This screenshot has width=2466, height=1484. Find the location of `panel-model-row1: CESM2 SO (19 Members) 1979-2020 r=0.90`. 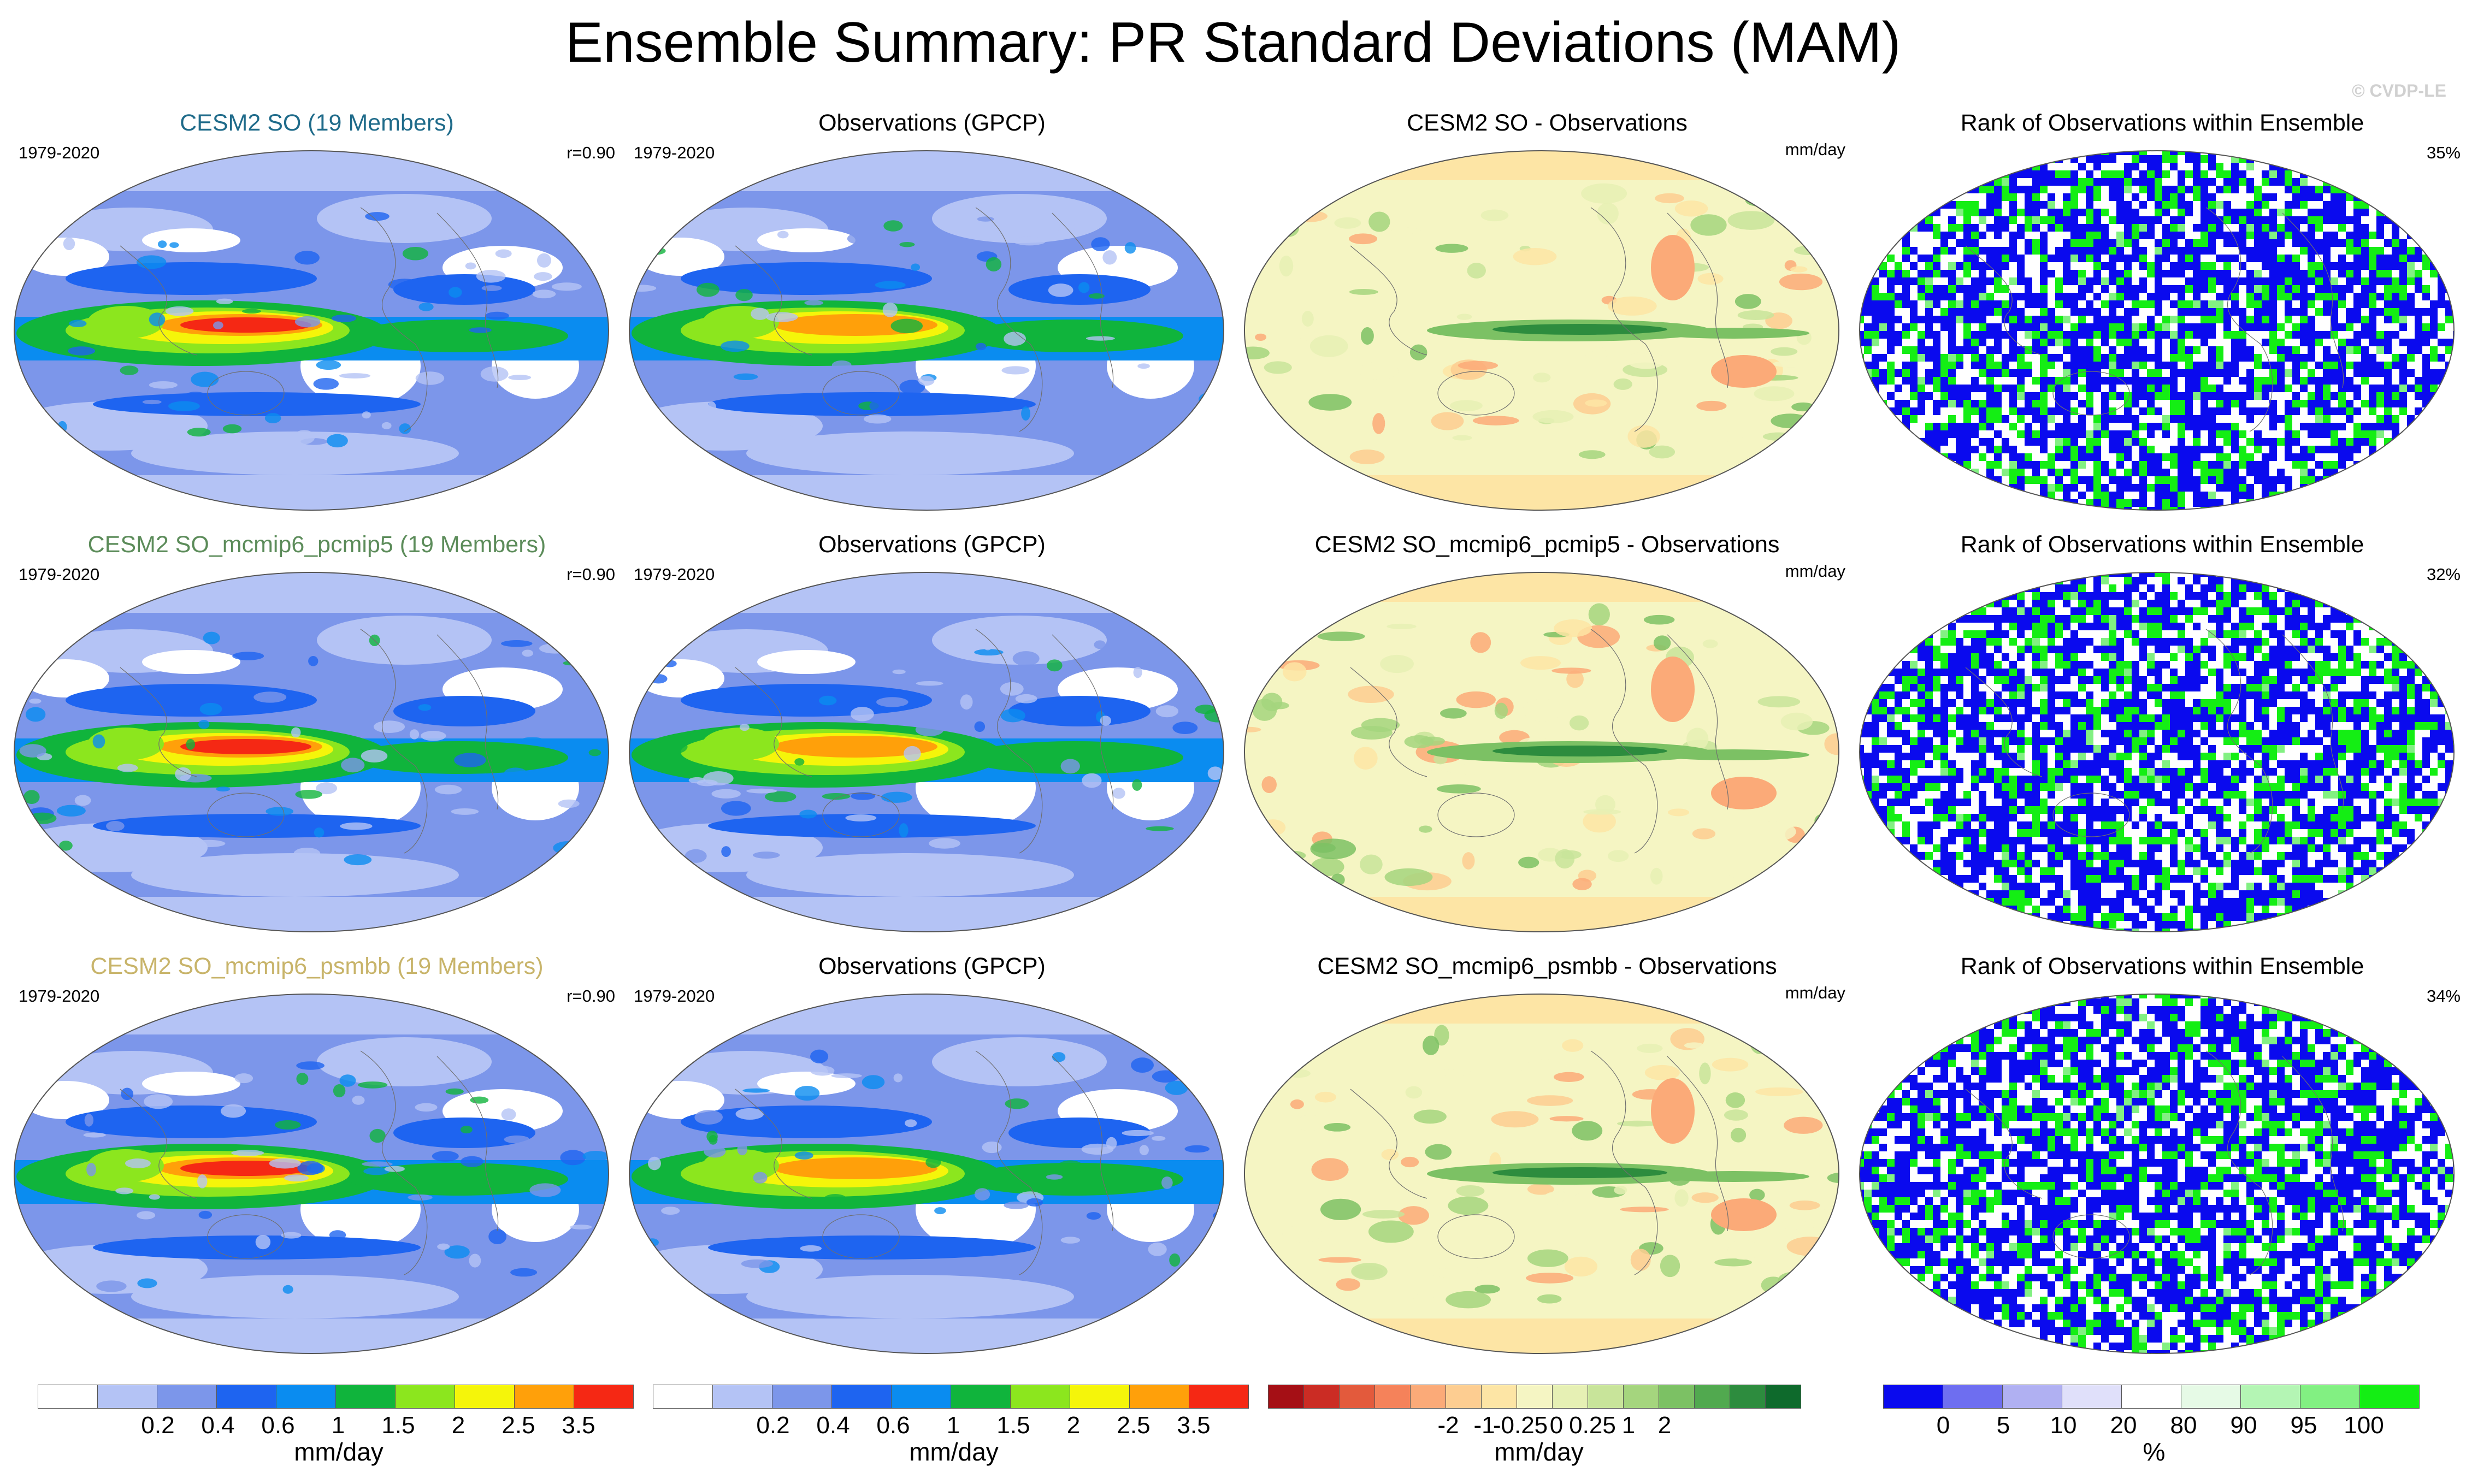

panel-model-row1: CESM2 SO (19 Members) 1979-2020 r=0.90 is located at coordinates (317, 310).